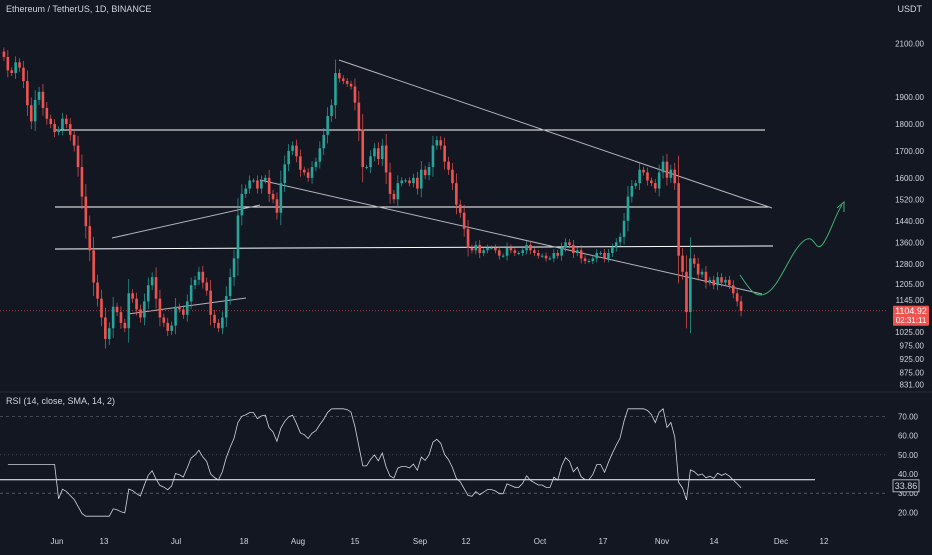 This screenshot has width=932, height=555. What do you see at coordinates (355, 541) in the screenshot?
I see `time-tick-label: 15` at bounding box center [355, 541].